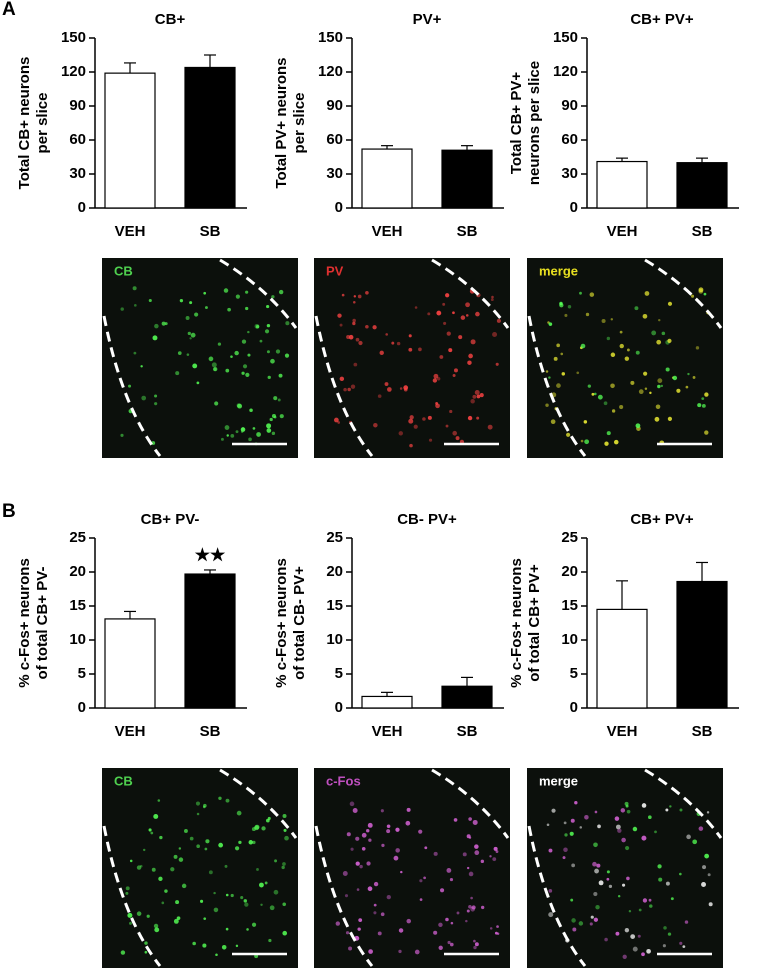  What do you see at coordinates (77, 605) in the screenshot?
I see `y-tick-label: 15` at bounding box center [77, 605].